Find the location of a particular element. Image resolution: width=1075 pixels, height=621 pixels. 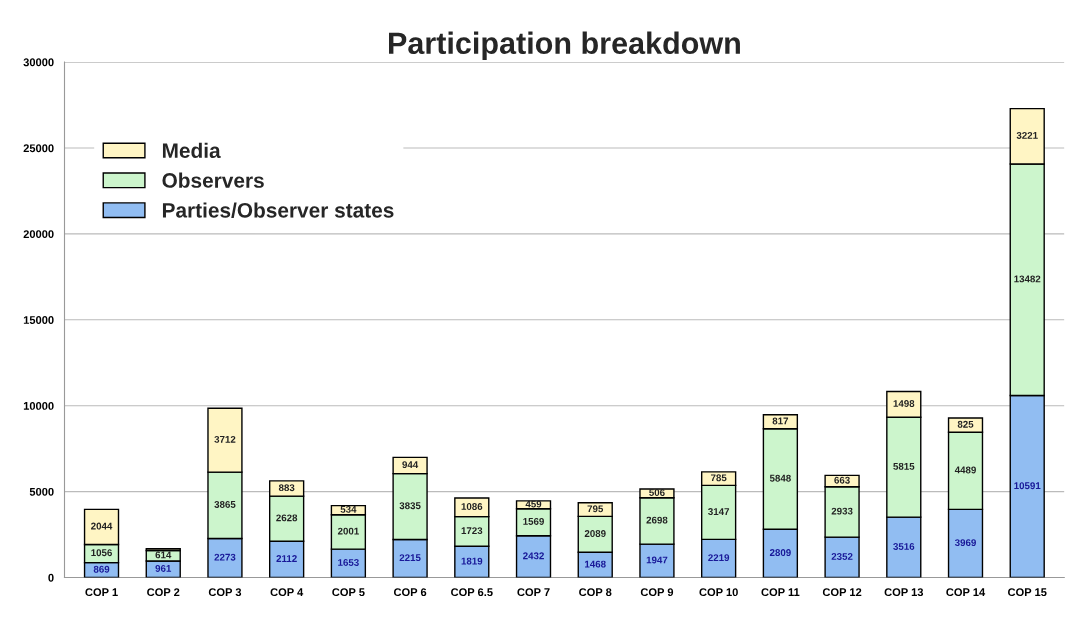

data-label: 3969 is located at coordinates (965, 543).